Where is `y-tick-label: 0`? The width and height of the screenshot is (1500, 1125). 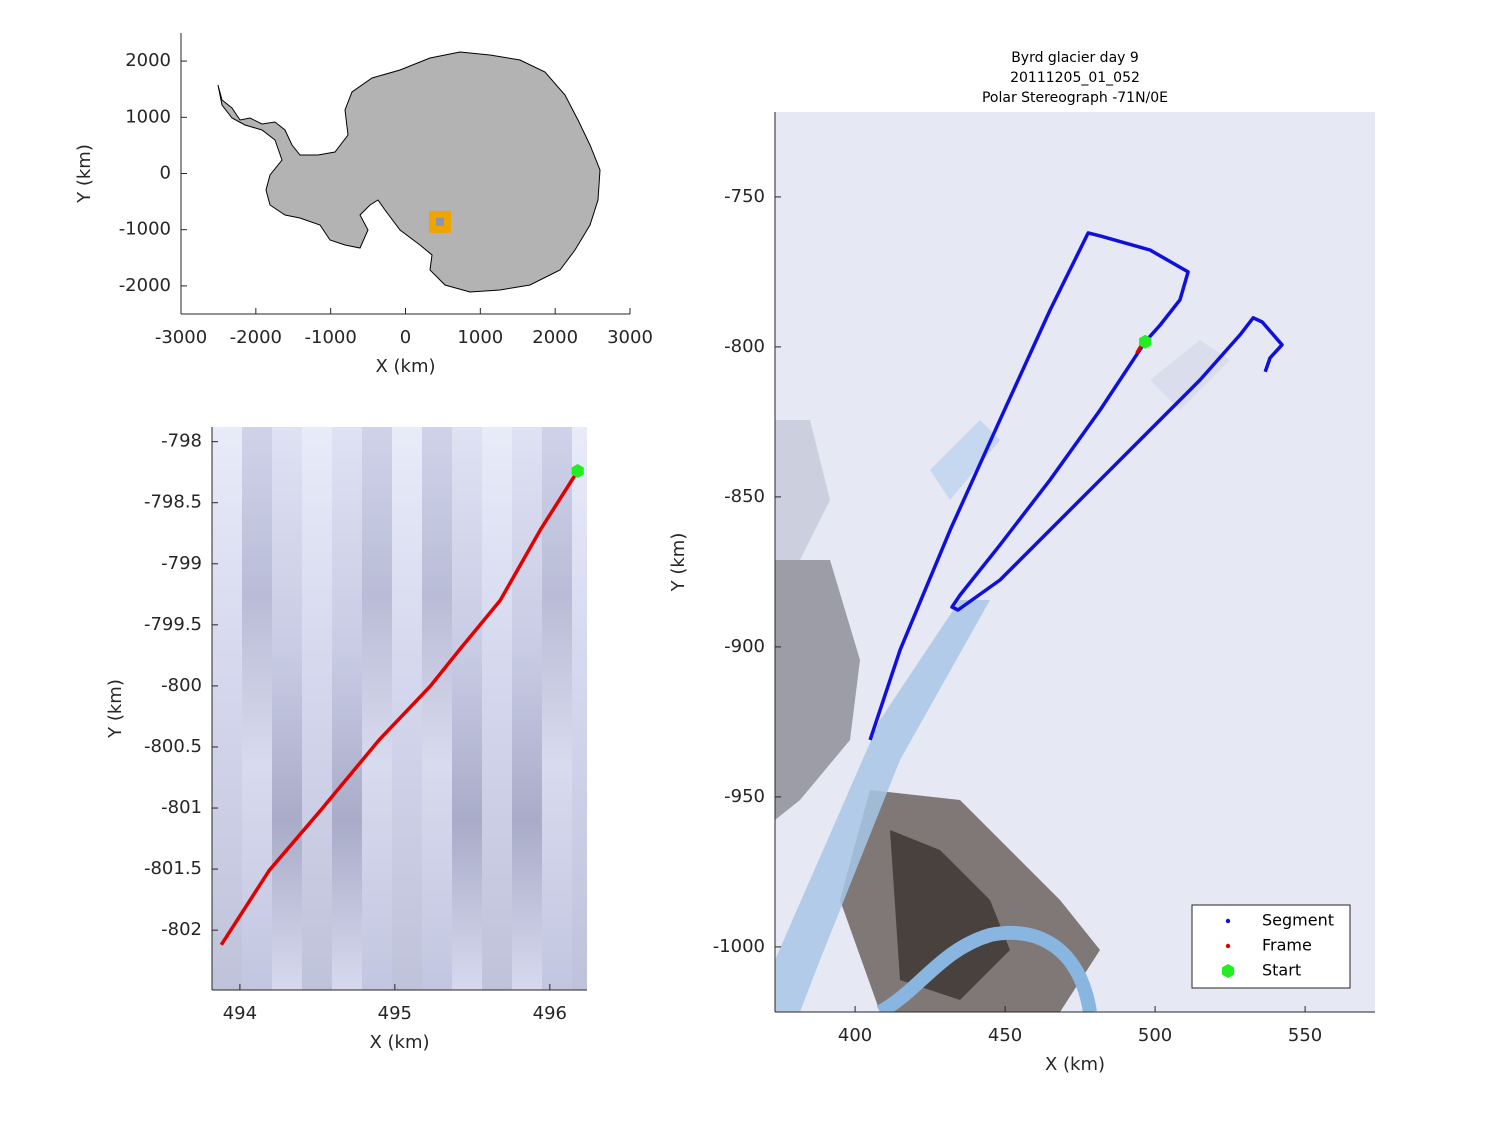
y-tick-label: 0 is located at coordinates (165, 173).